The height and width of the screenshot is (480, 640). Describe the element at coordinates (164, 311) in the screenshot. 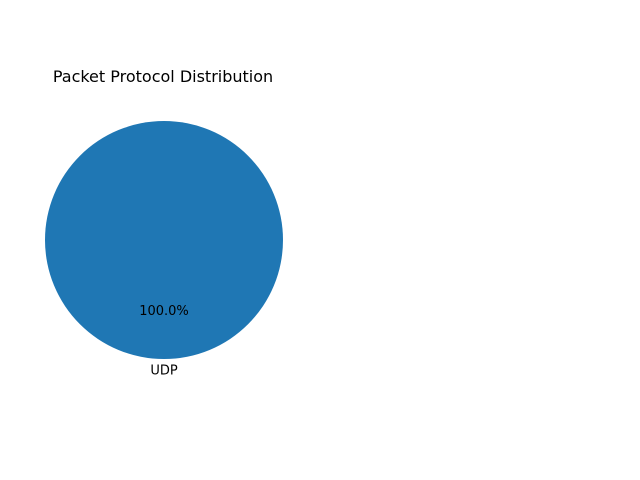

I see `pie-percent-label: 100.0%` at that location.